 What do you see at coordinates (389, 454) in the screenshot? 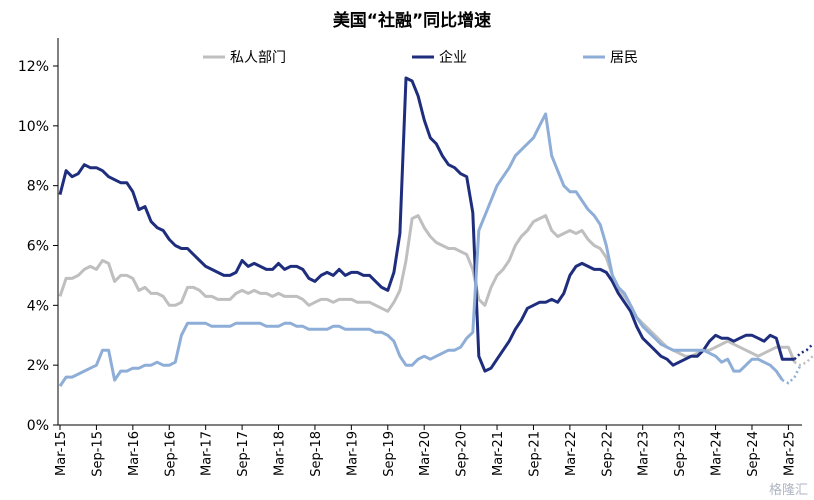
I see `x-tick-label: Sep-19` at bounding box center [389, 454].